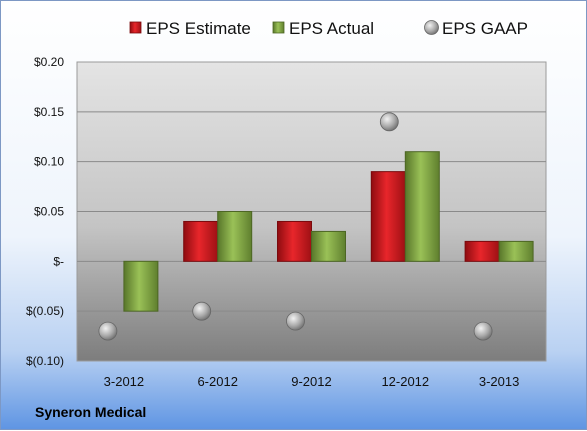  I want to click on y-tick-label: $-, so click(58, 261).